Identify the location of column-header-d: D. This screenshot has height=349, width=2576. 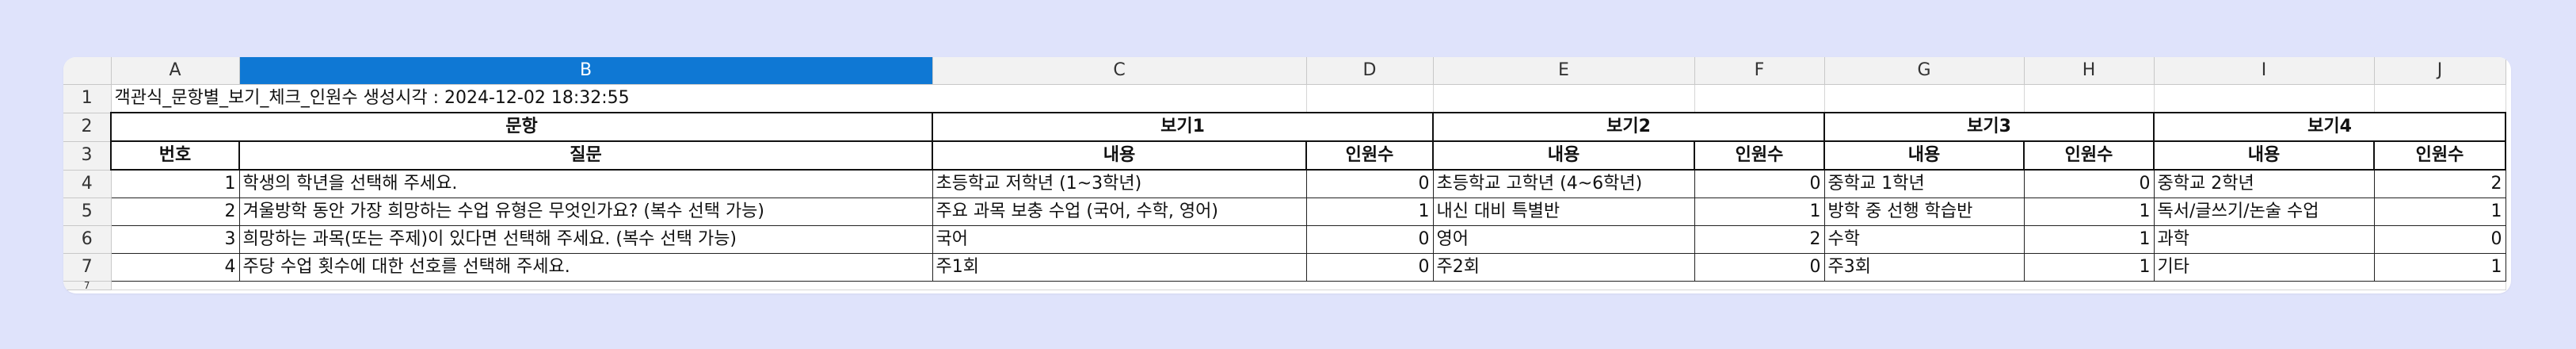
(1370, 71).